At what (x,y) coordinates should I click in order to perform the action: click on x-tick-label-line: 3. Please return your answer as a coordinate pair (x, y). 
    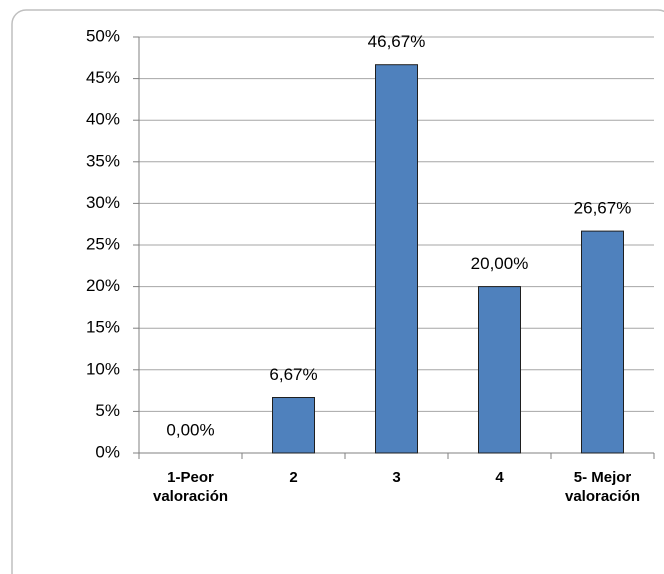
    Looking at the image, I should click on (396, 477).